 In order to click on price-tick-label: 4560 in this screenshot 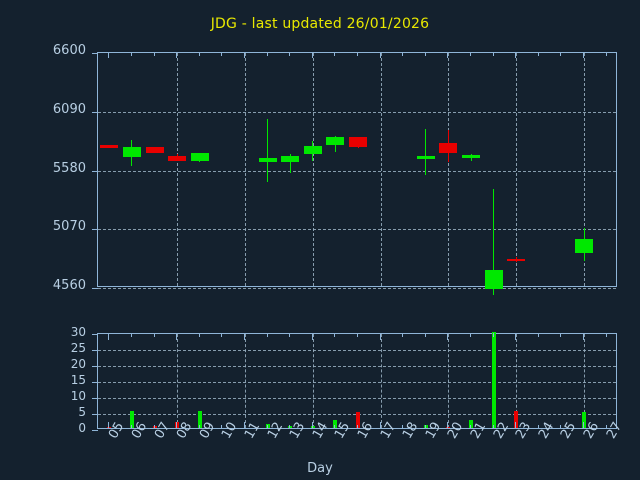, I will do `click(69, 285)`.